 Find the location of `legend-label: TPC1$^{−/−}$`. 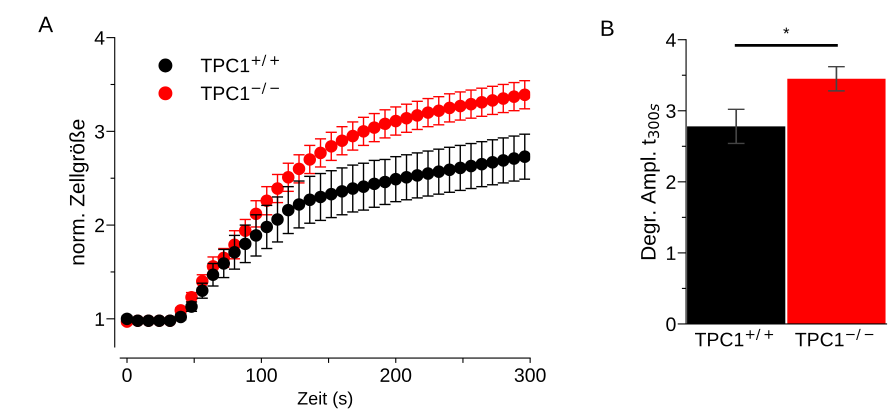

legend-label: TPC1$^{−/−}$ is located at coordinates (239, 91).